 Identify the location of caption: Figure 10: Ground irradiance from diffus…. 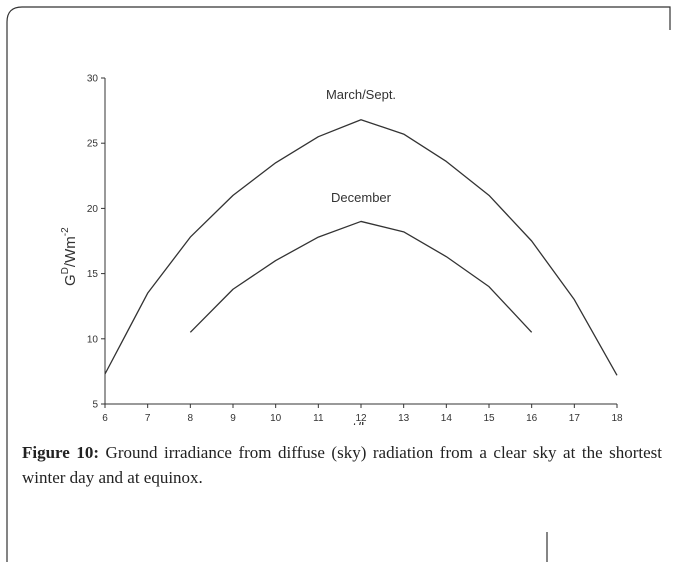
(342, 465).